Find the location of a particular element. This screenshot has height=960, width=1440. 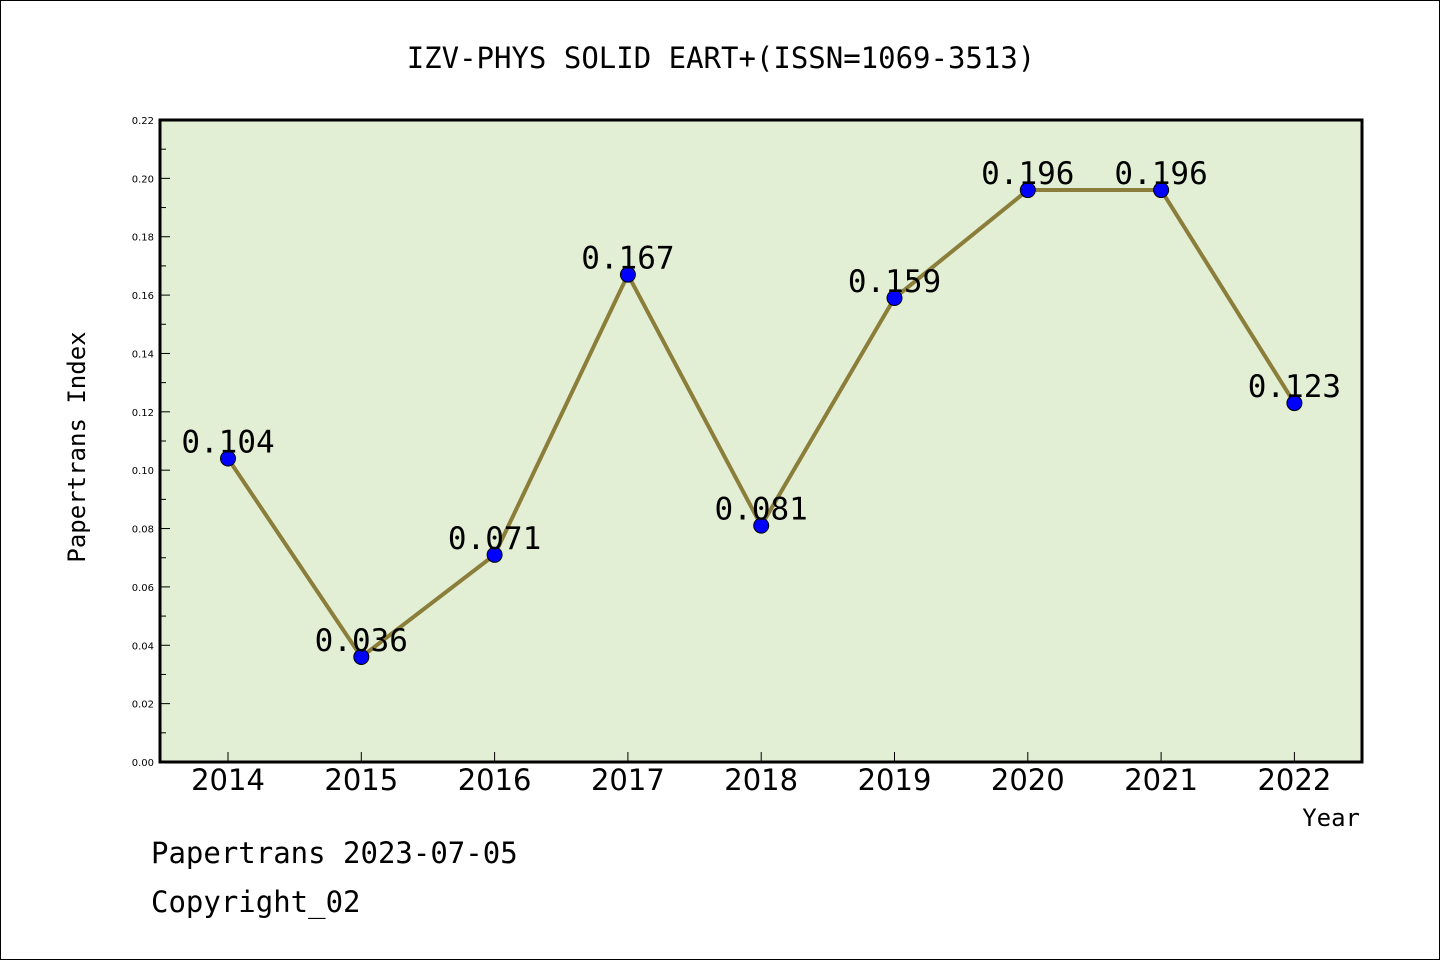

y-tick-label: 0.10 is located at coordinates (143, 471).